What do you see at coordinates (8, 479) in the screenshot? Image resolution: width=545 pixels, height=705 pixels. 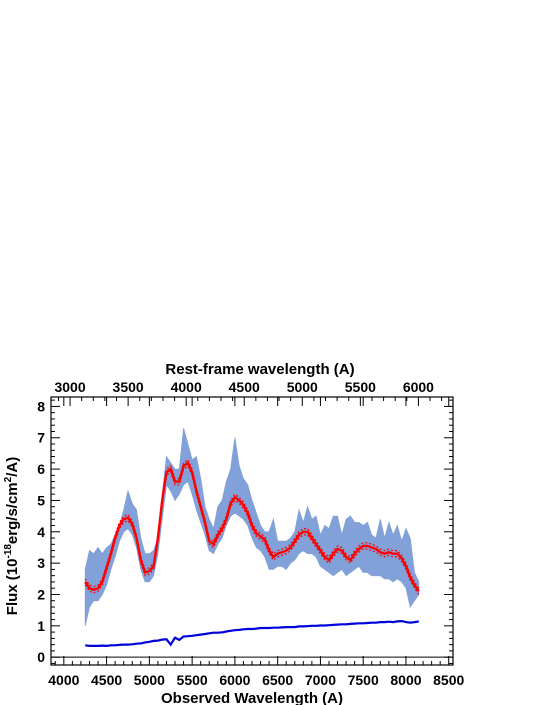 I see `y-axis-title-exponent-2: 2` at bounding box center [8, 479].